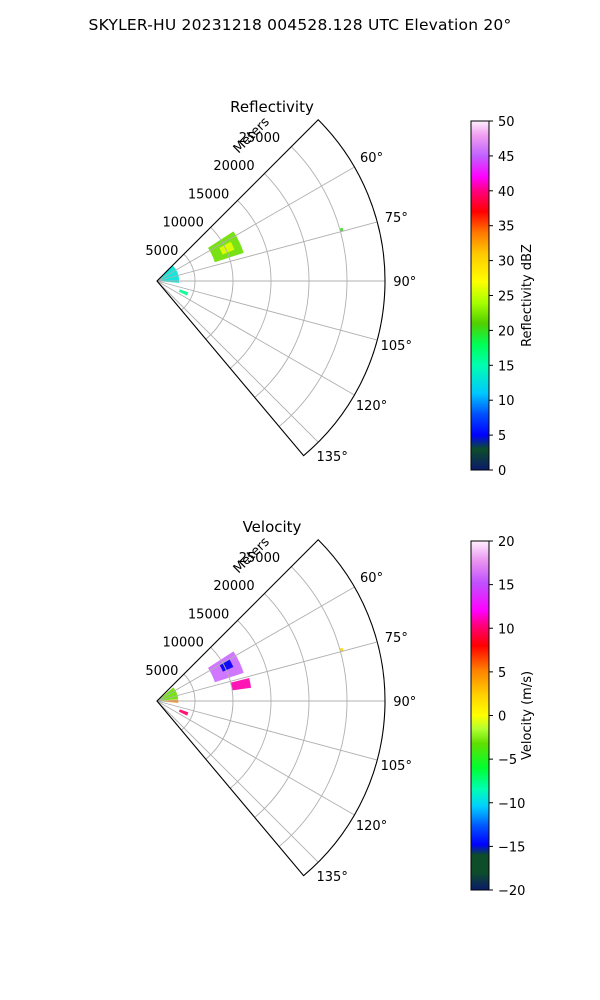  What do you see at coordinates (506, 192) in the screenshot?
I see `colorbar-tick-label: 40` at bounding box center [506, 192].